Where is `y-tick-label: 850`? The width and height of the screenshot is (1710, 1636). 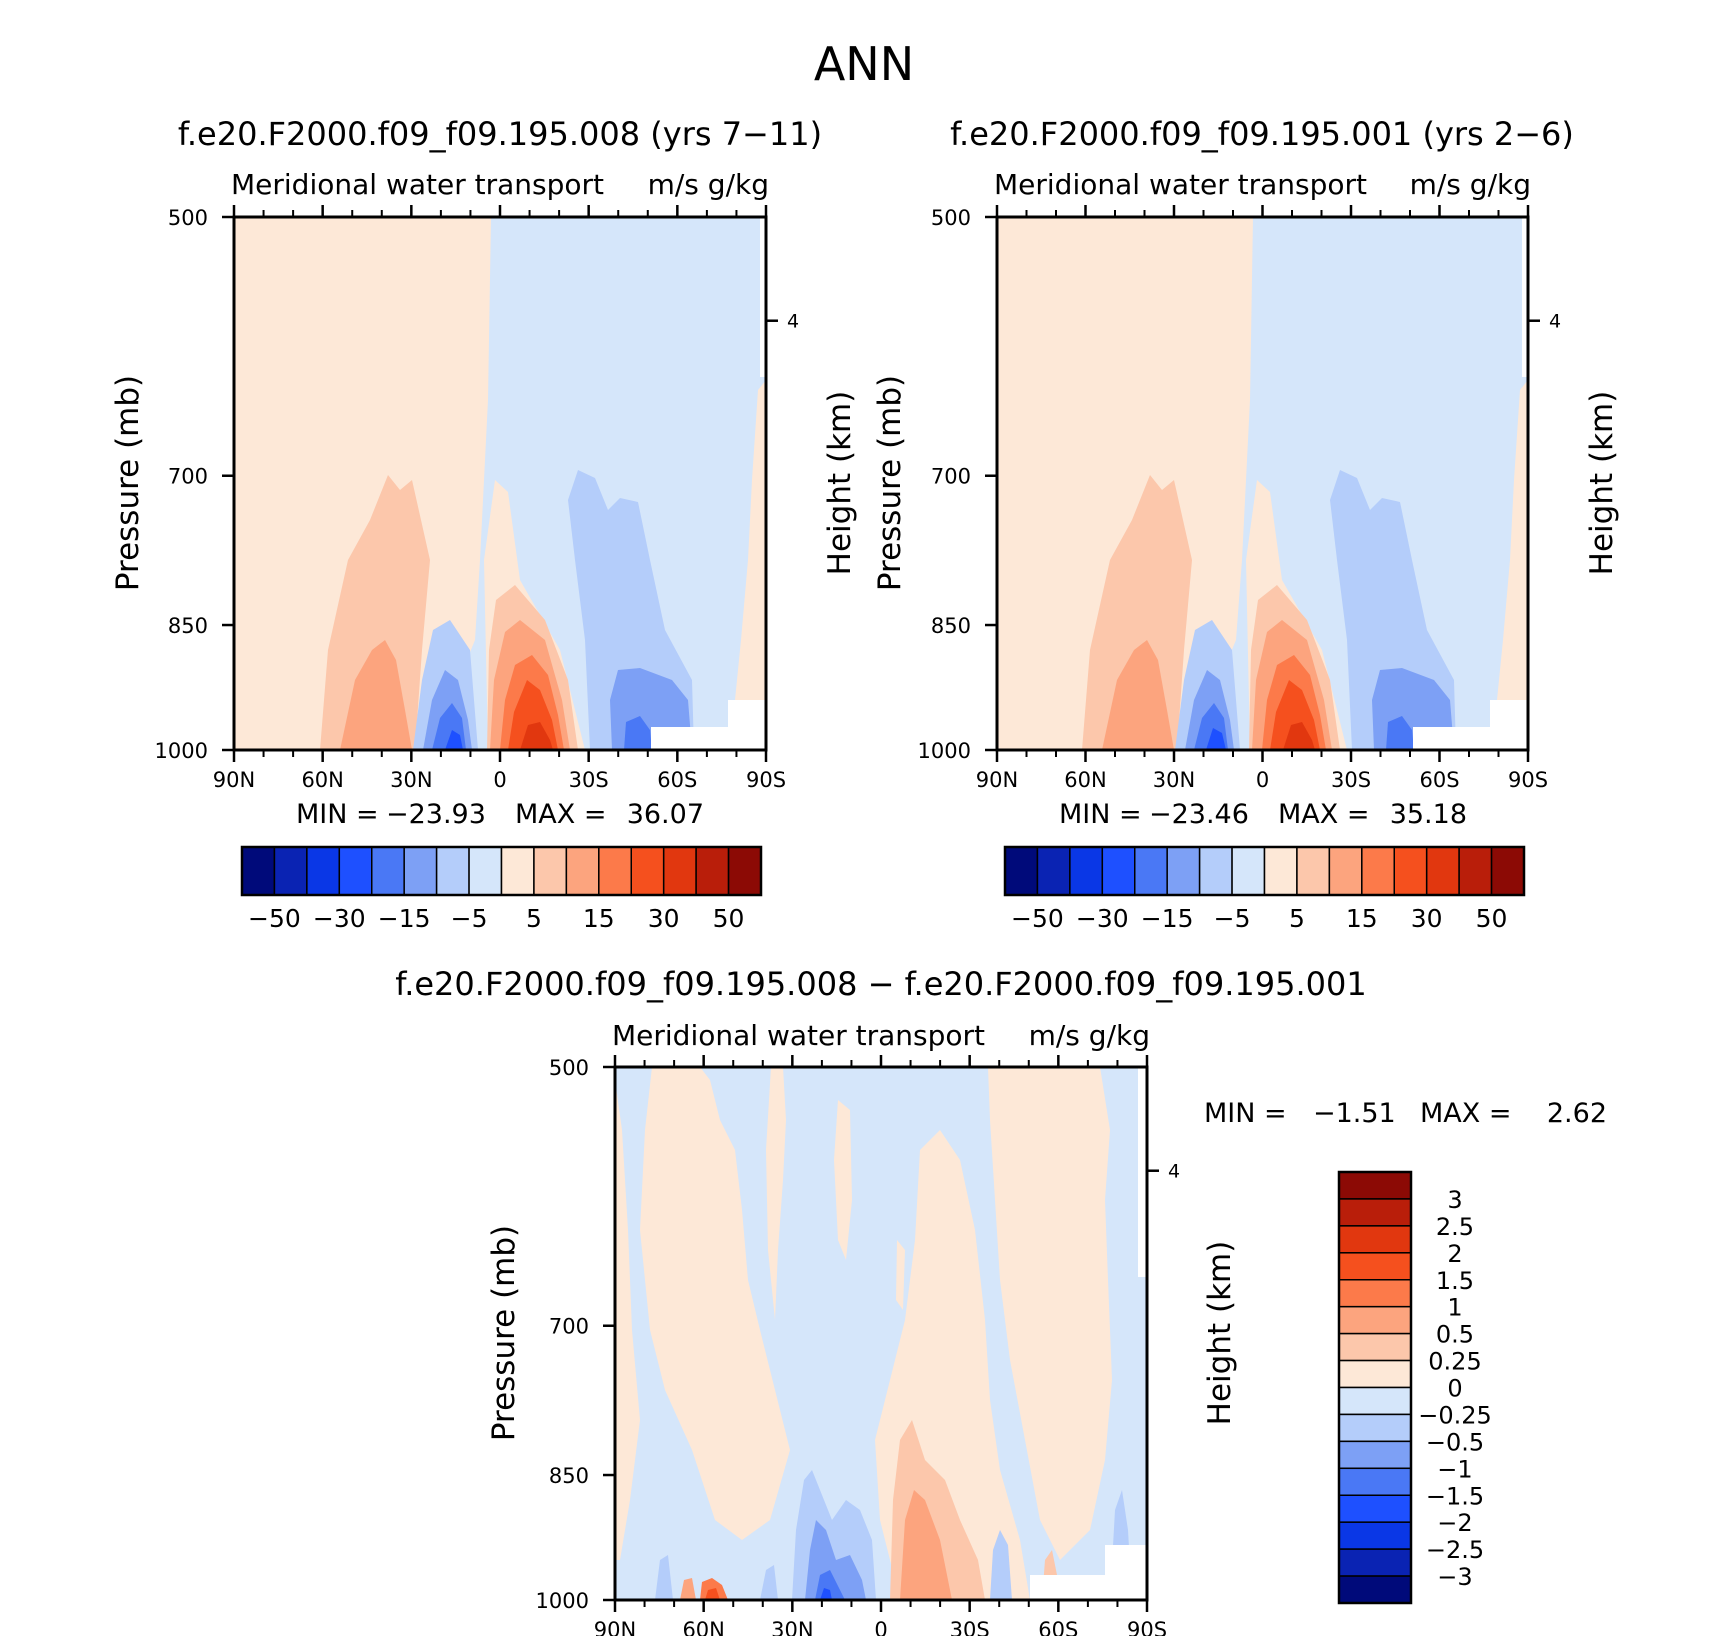 y-tick-label: 850 is located at coordinates (188, 626).